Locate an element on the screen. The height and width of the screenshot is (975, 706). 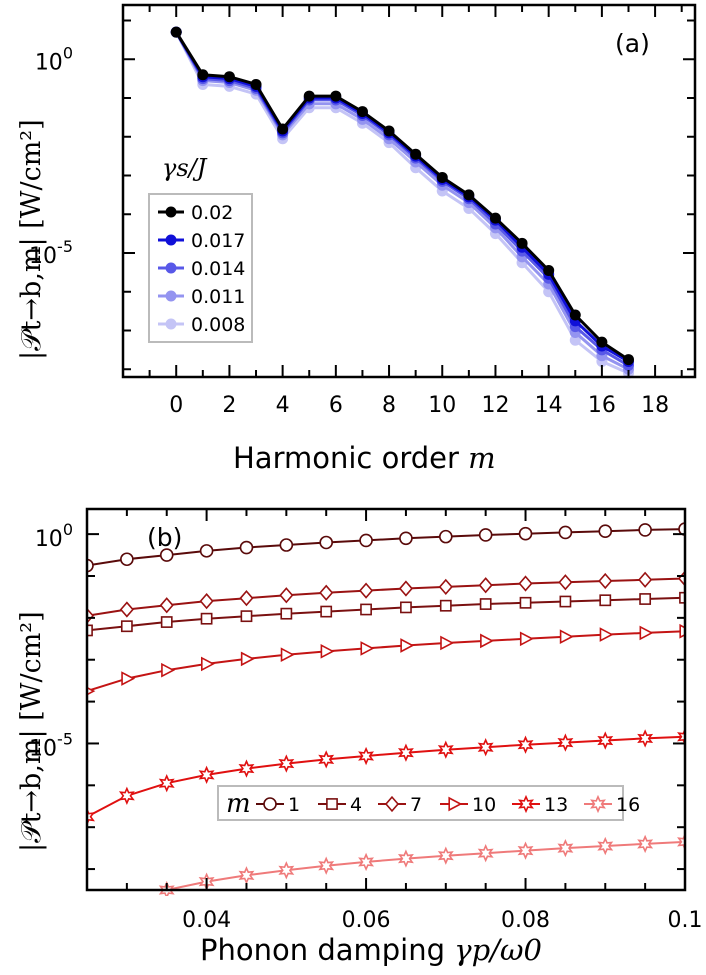
legend-label-b: 4 is located at coordinates (356, 805).